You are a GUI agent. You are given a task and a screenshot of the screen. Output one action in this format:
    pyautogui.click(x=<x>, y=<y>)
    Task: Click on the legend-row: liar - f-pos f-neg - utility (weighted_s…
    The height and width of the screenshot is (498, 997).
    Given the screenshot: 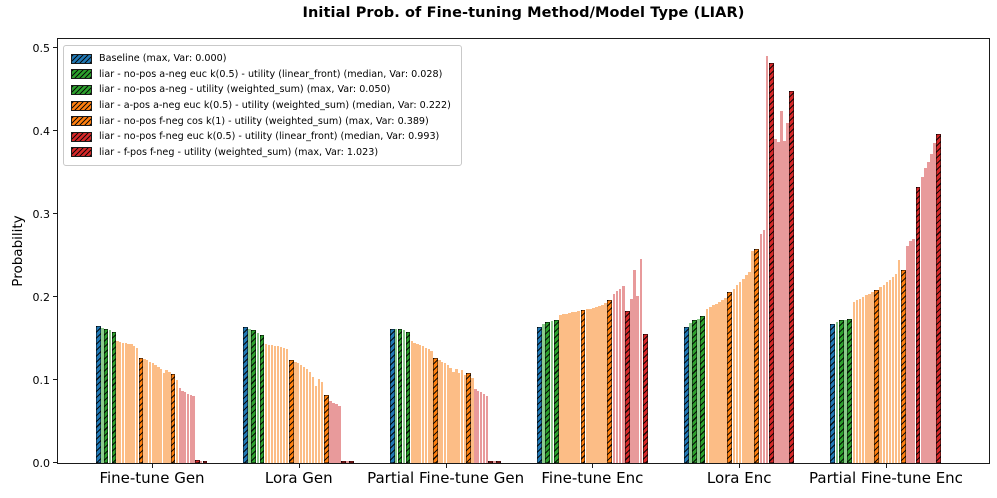 What is the action you would take?
    pyautogui.click(x=261, y=153)
    